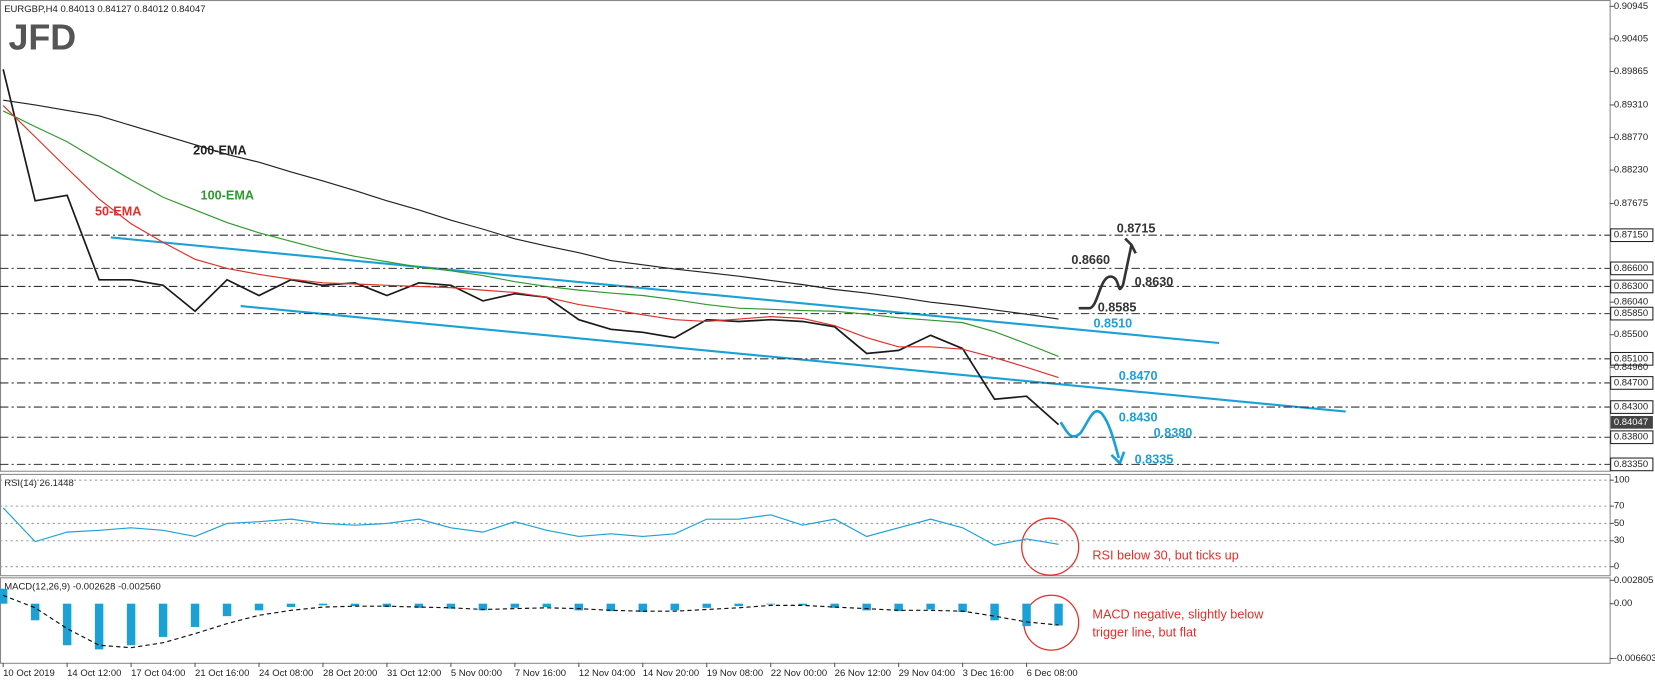 This screenshot has height=686, width=1655. Describe the element at coordinates (1619, 506) in the screenshot. I see `y-tick-label: 70` at that location.